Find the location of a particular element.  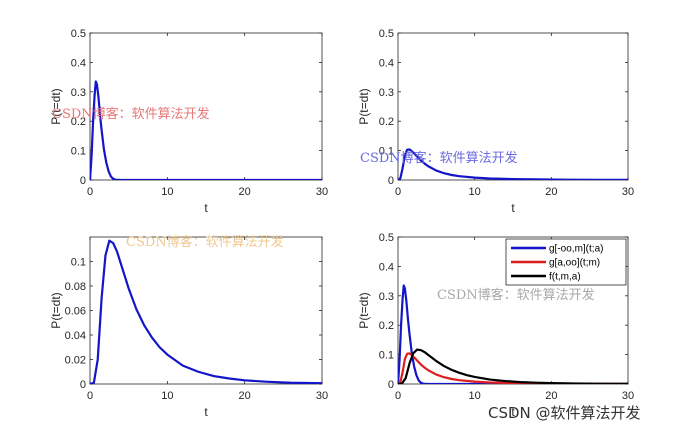

watermark-3: CSDN博客：软件算法开发 is located at coordinates (205, 242).